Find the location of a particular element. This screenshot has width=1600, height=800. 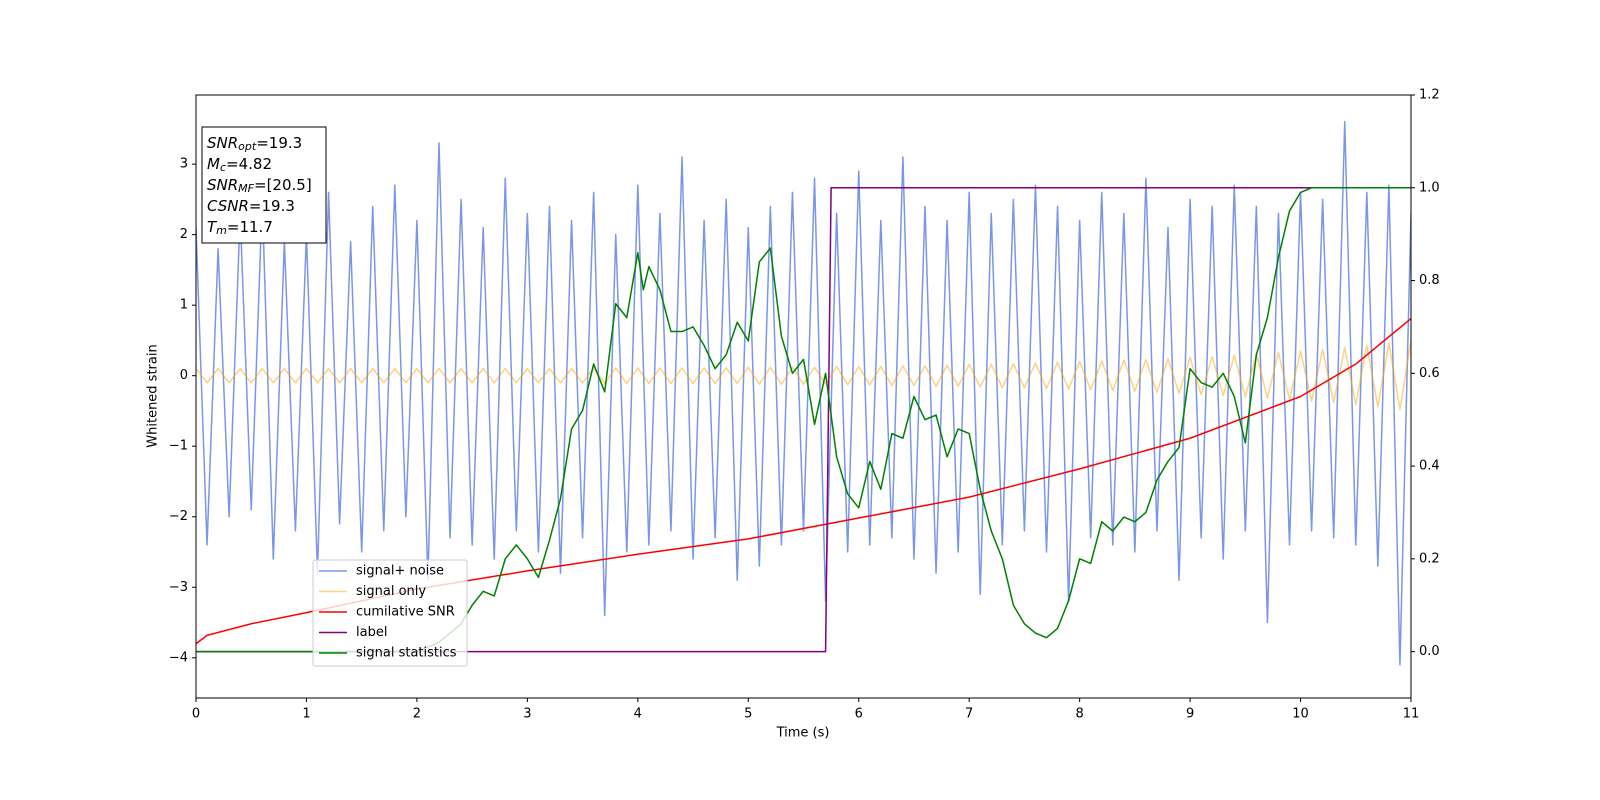

annotation: Tm=11.7 is located at coordinates (240, 228).